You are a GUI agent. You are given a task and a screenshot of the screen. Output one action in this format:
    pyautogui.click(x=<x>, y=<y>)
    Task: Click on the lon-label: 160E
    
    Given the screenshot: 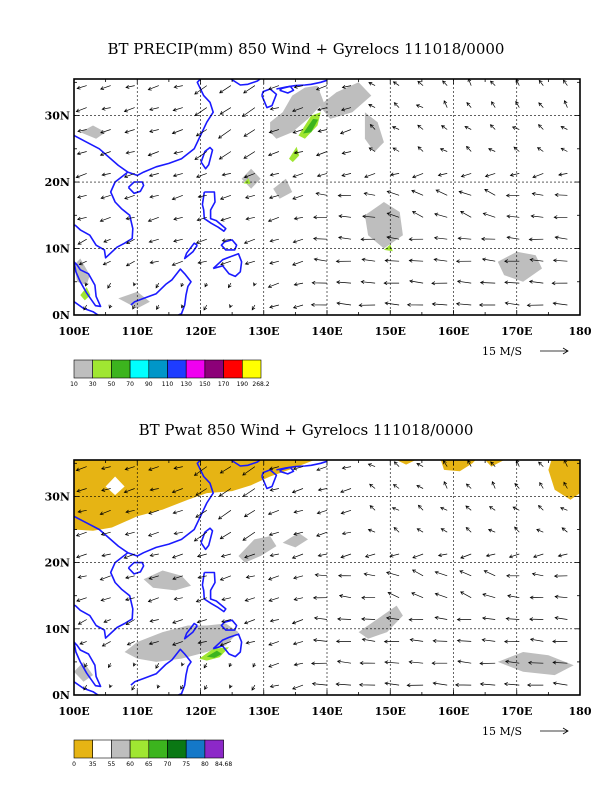 What is the action you would take?
    pyautogui.click(x=453, y=331)
    